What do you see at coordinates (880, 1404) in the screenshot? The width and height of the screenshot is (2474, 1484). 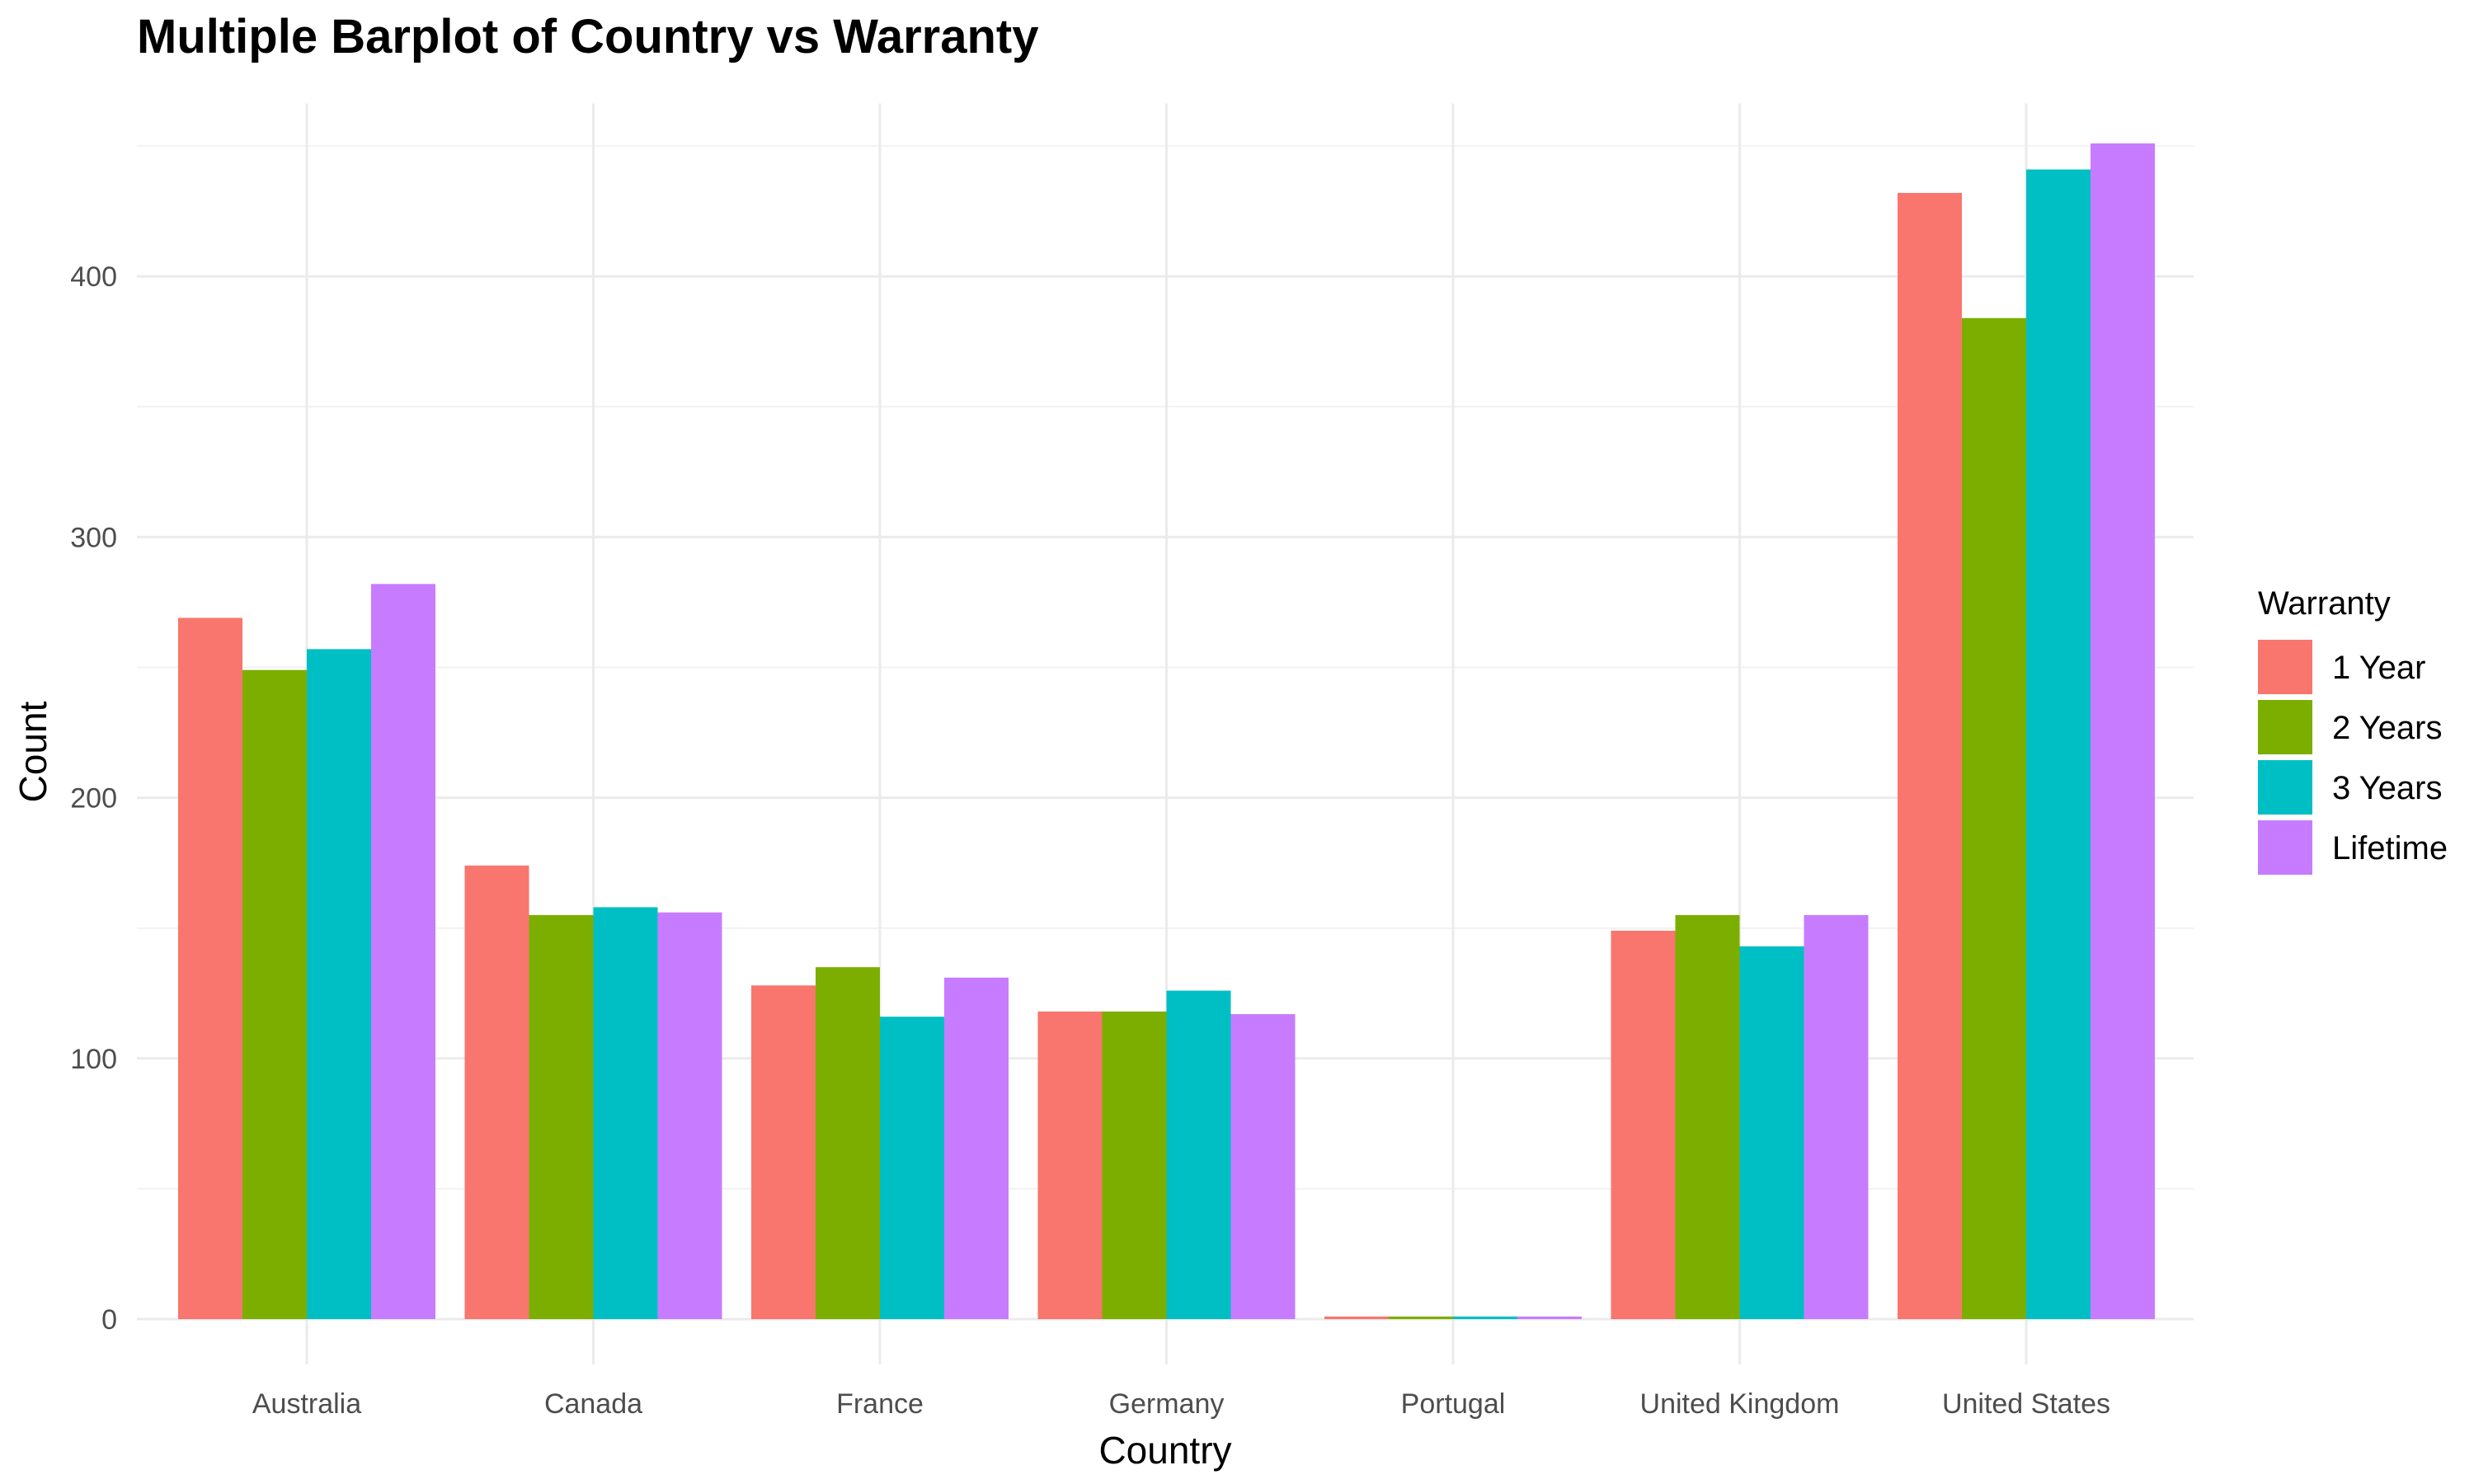 I see `x-tick-label: France` at bounding box center [880, 1404].